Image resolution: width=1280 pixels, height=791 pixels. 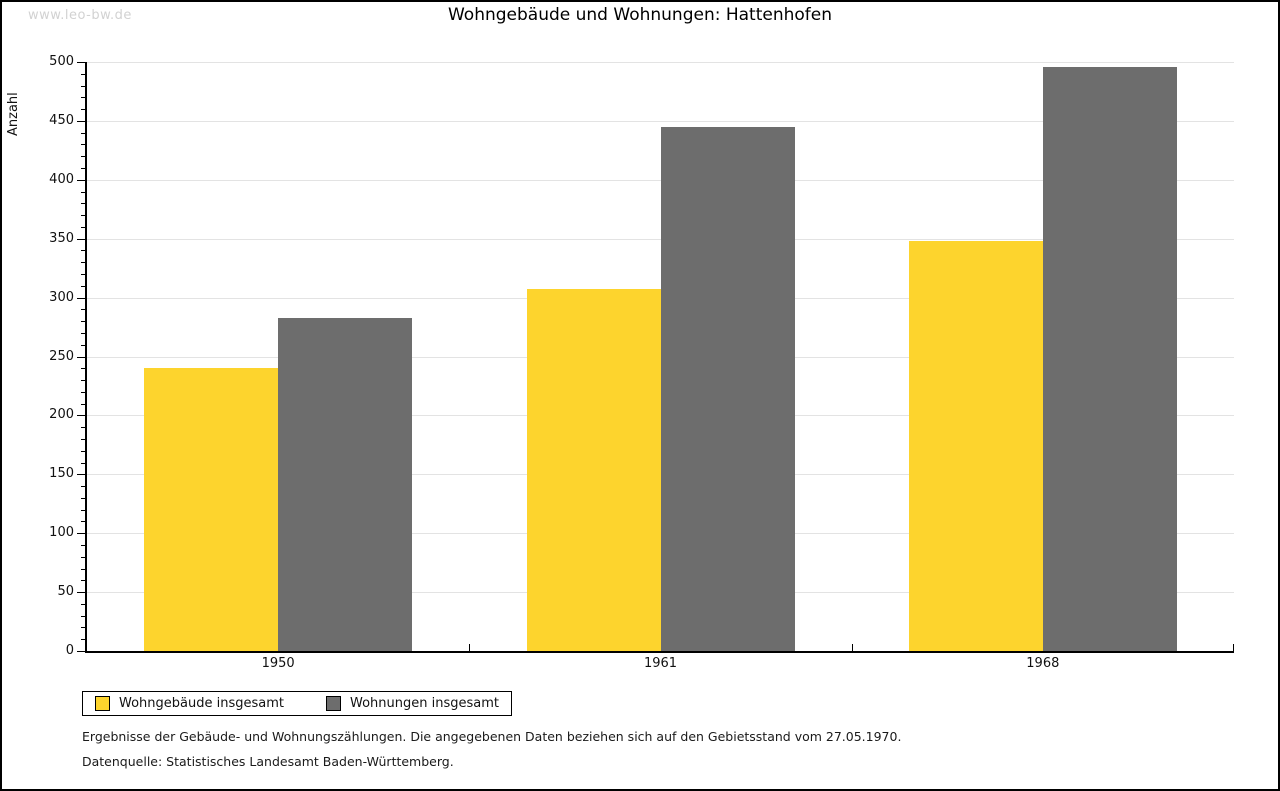 What do you see at coordinates (65, 592) in the screenshot?
I see `y-tick-label: 50` at bounding box center [65, 592].